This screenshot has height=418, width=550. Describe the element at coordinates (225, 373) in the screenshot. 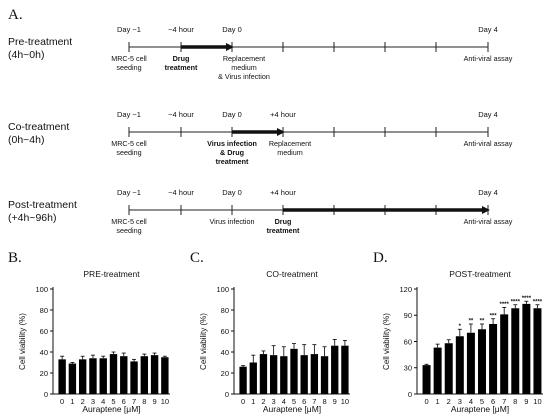

I see `y-tick-label: 20` at that location.